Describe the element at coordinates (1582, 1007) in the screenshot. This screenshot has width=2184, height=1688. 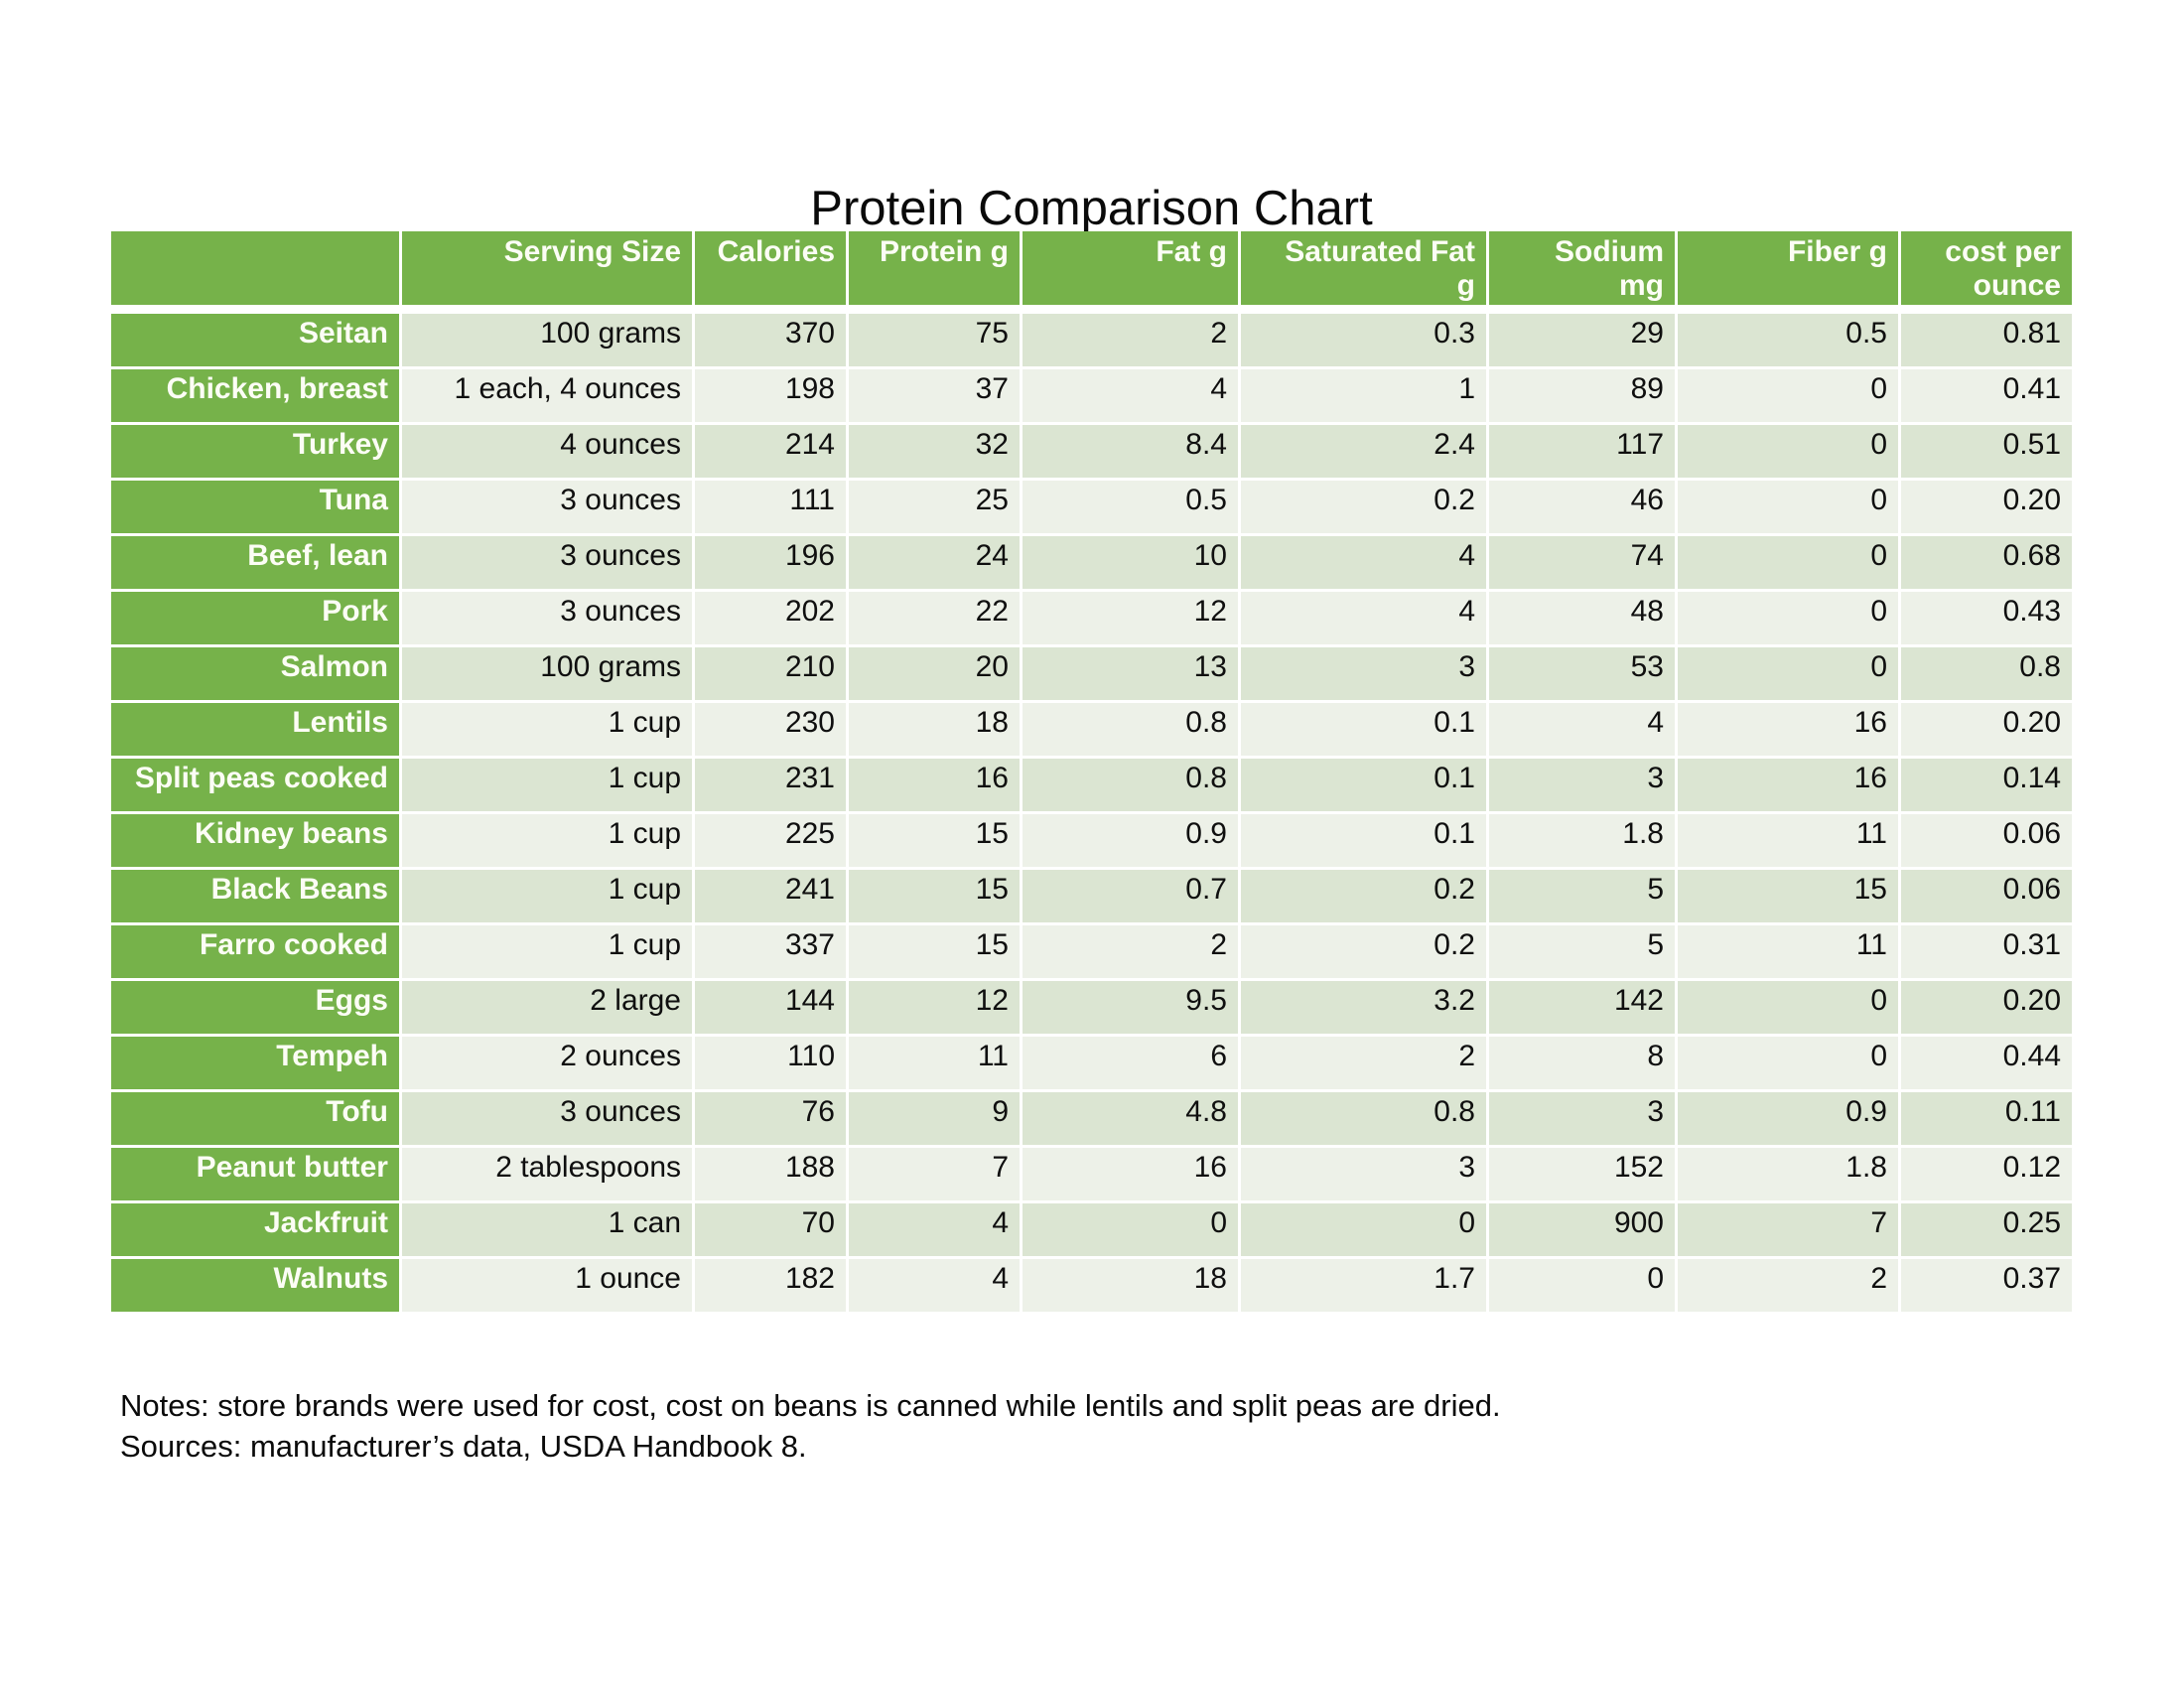
I see `cell: 142` at that location.